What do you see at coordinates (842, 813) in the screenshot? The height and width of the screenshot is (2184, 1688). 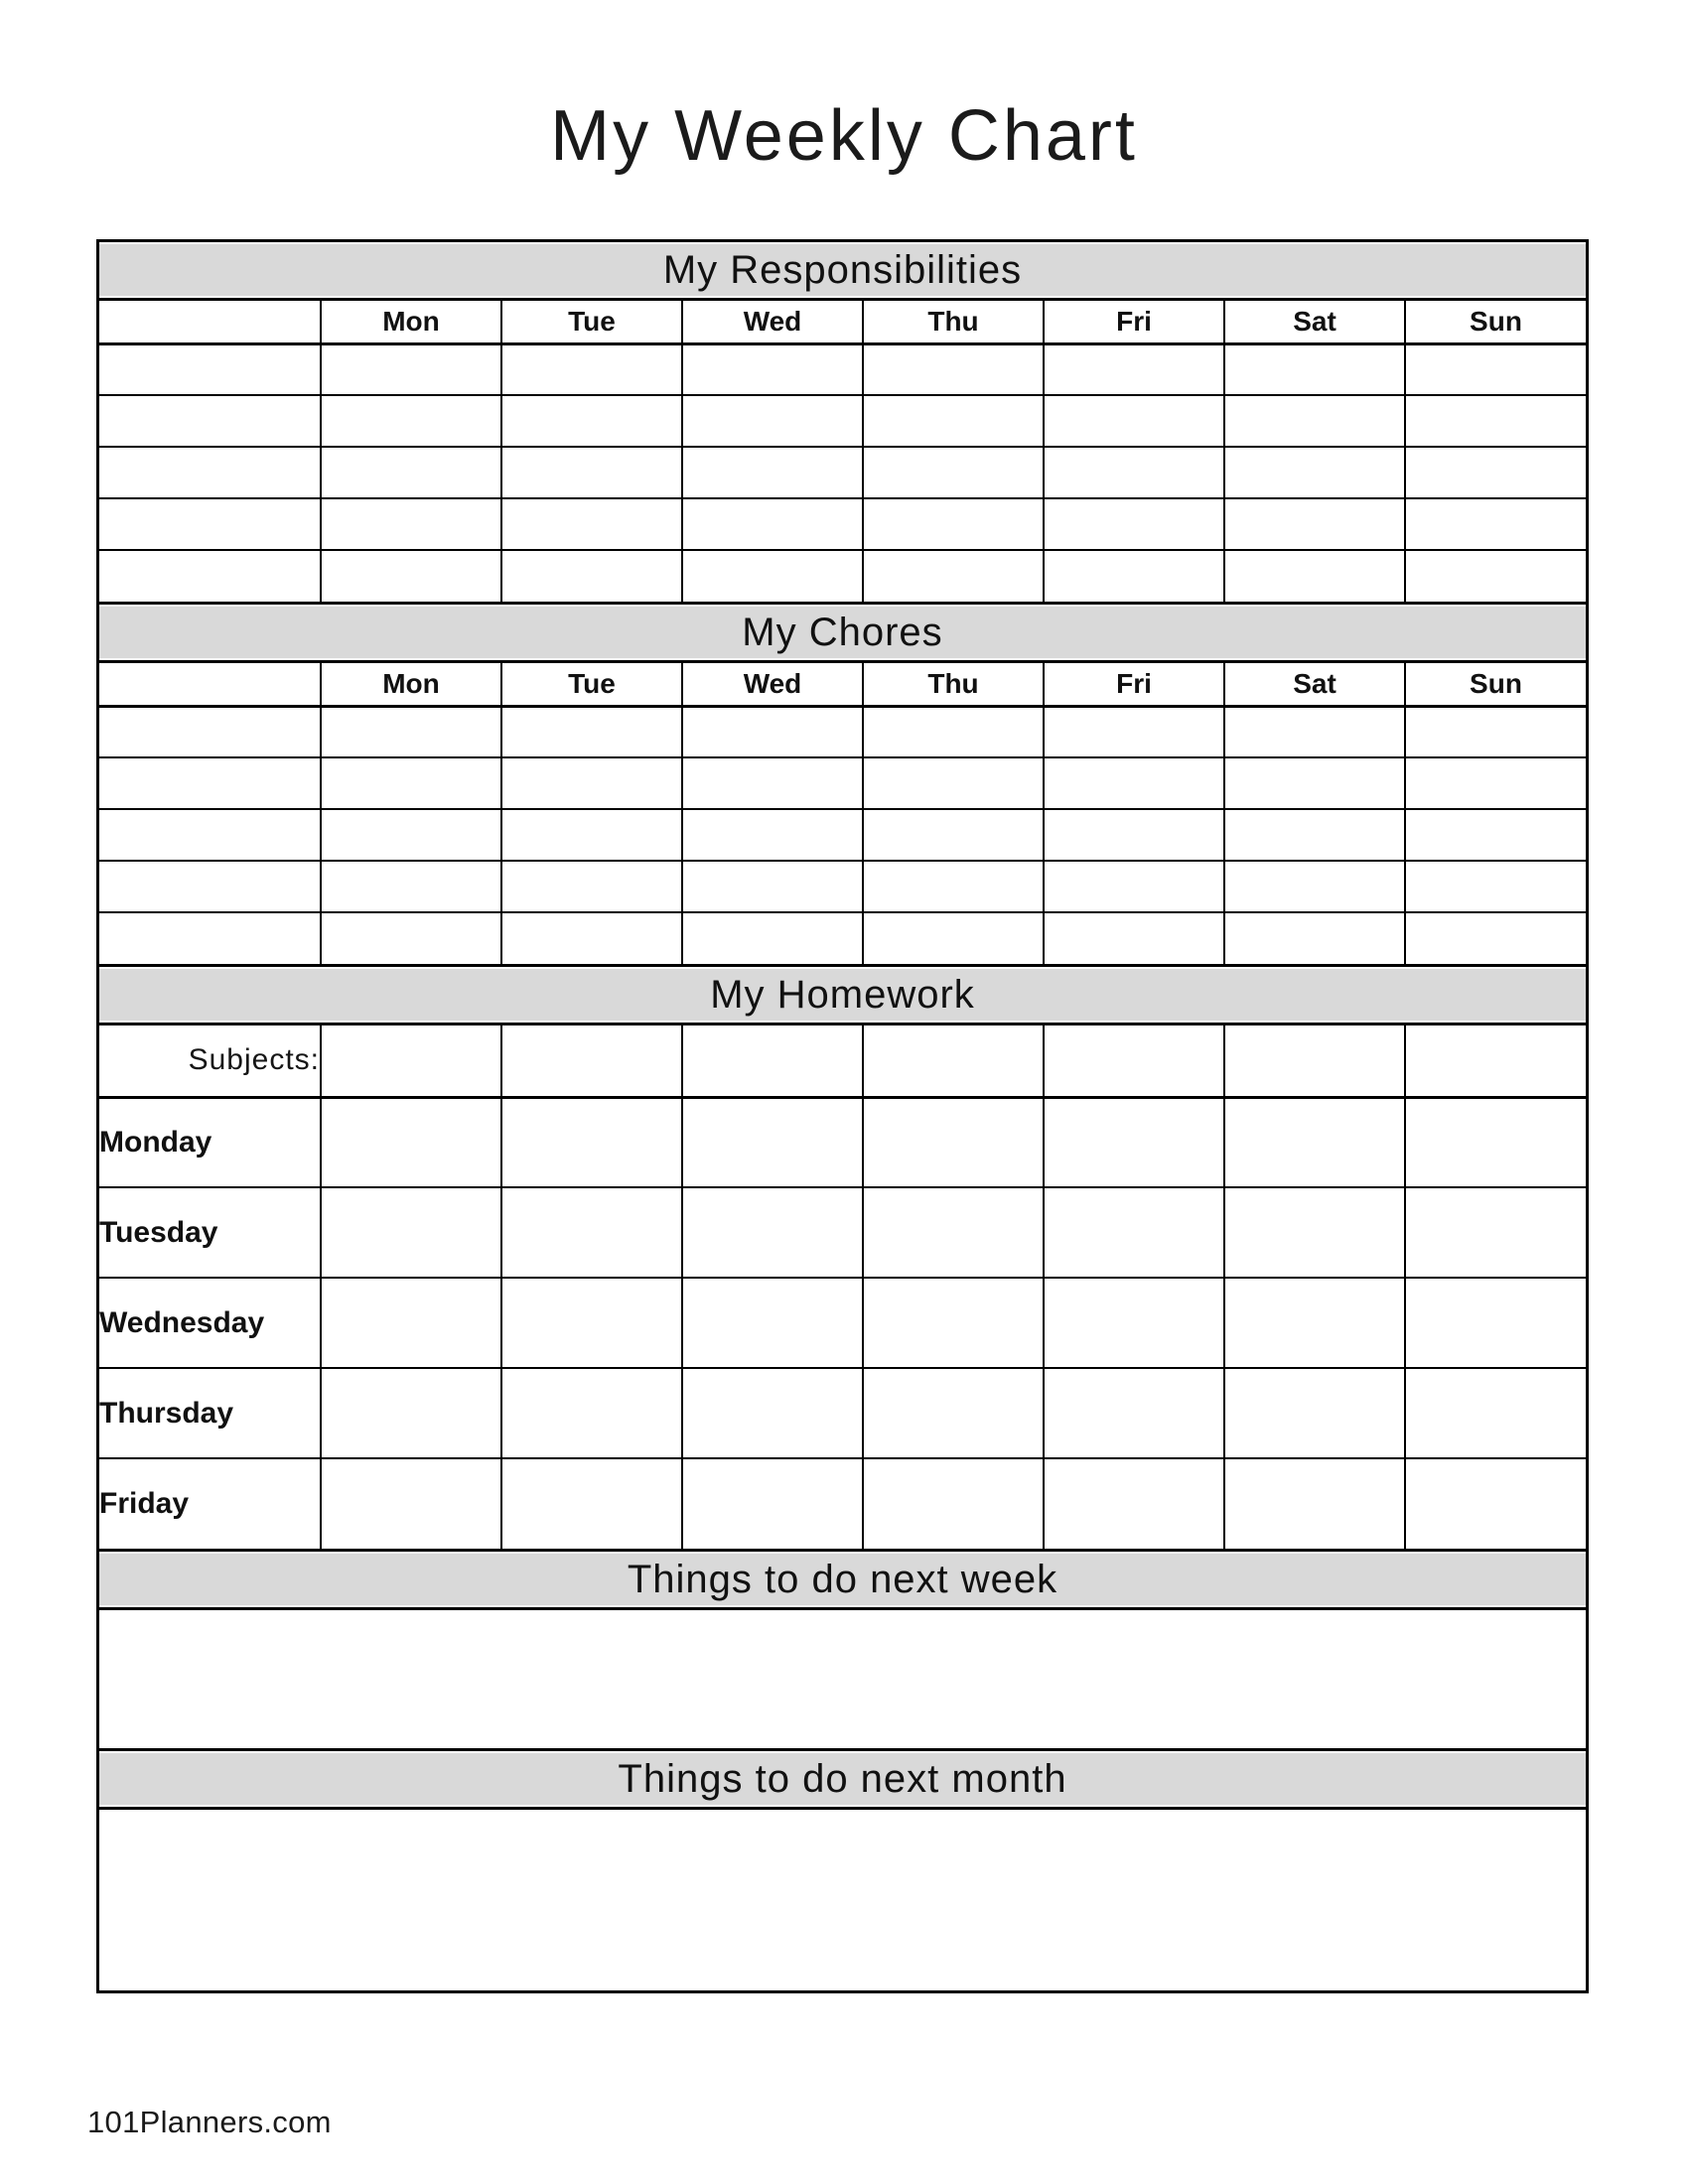 I see `chores-table: Mon Tue Wed Thu Fri Sat Sun` at bounding box center [842, 813].